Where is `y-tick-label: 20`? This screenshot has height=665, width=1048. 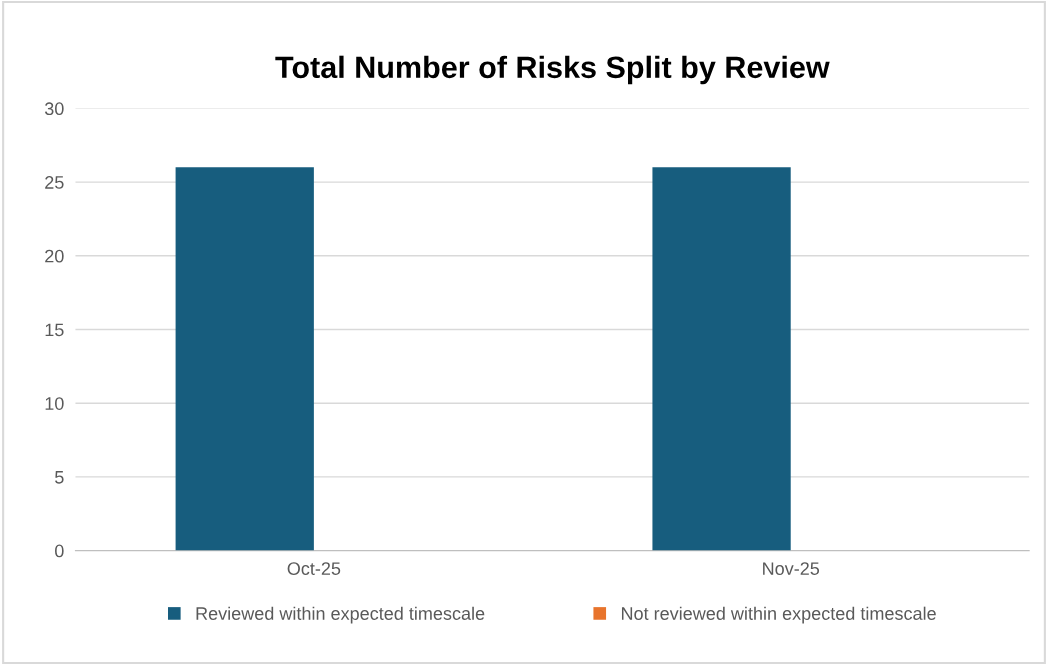 y-tick-label: 20 is located at coordinates (54, 256).